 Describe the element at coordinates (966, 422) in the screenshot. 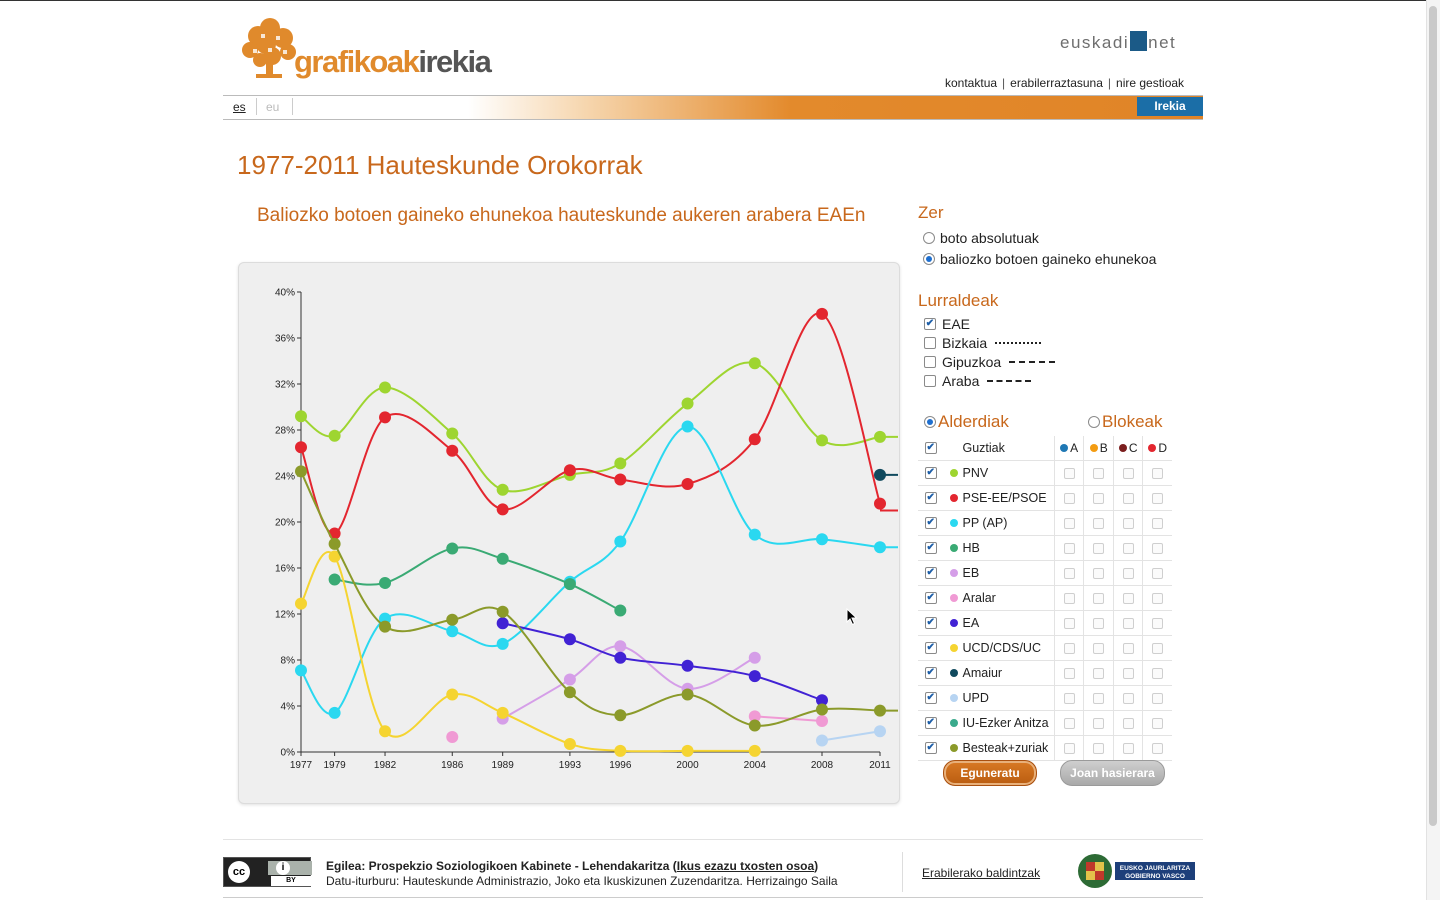

I see `mode-alderdiak: Alderdiak` at that location.